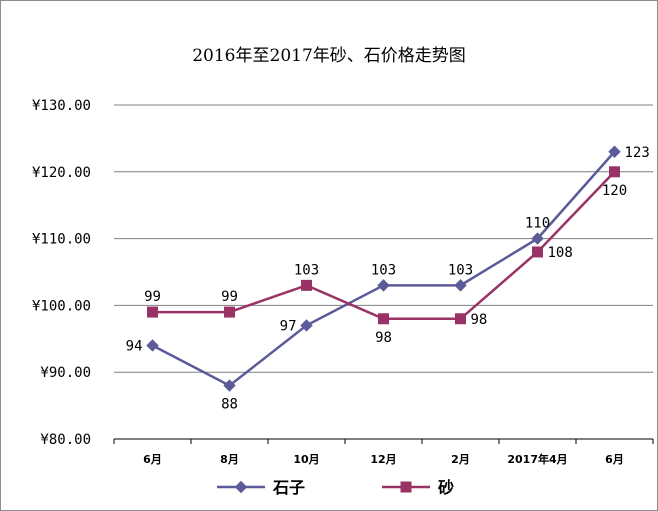 The width and height of the screenshot is (658, 511). Describe the element at coordinates (446, 487) in the screenshot. I see `legend-label: 砂` at that location.